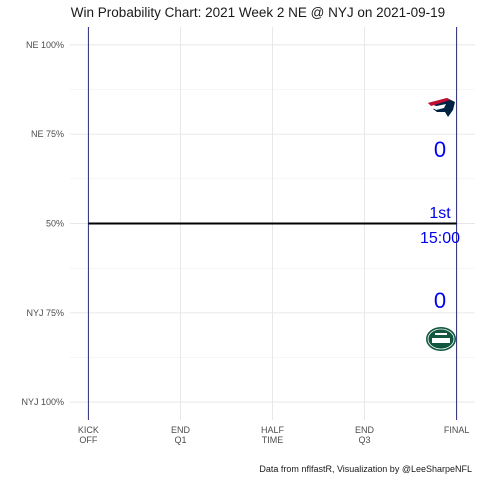 The image size is (480, 480). What do you see at coordinates (440, 213) in the screenshot?
I see `quarter-label: 1st` at bounding box center [440, 213].